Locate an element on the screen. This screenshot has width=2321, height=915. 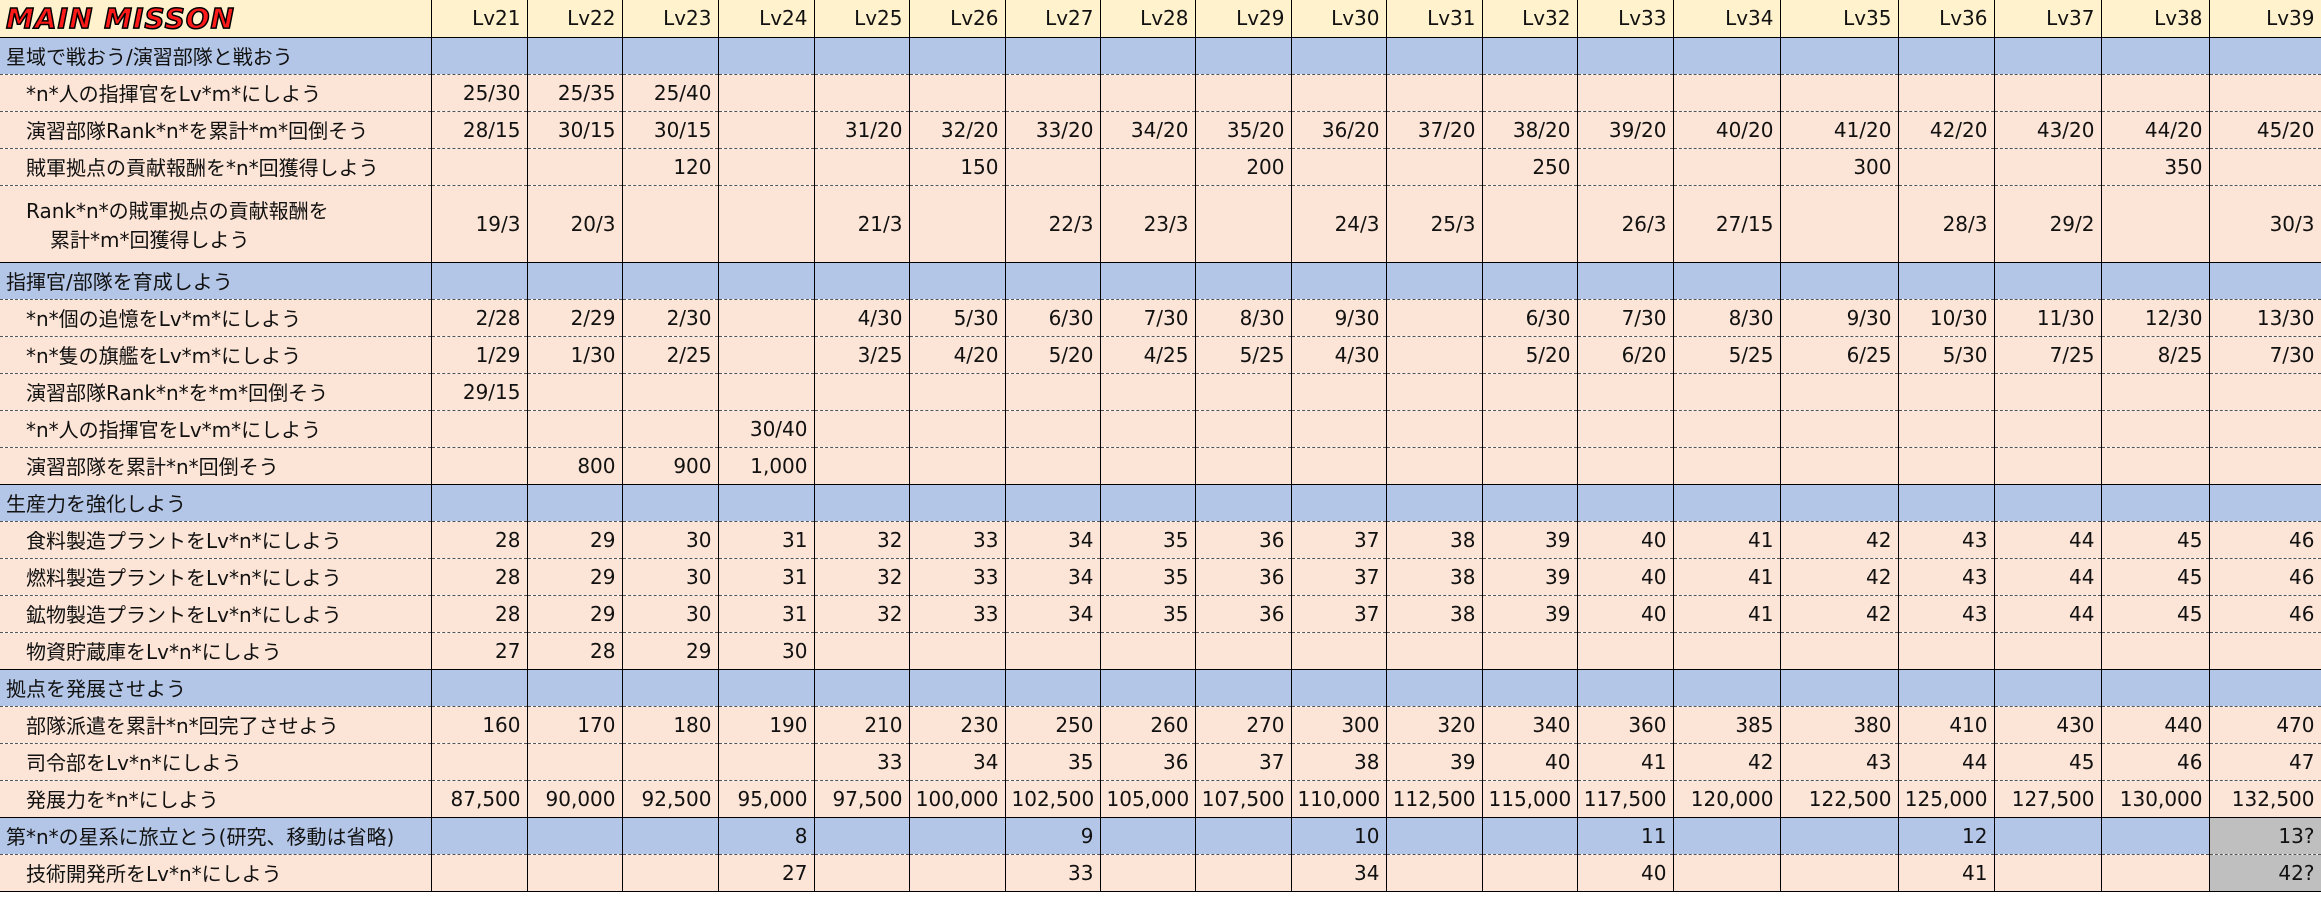
mission-label: 演習部隊を累計*n*回倒そう is located at coordinates (216, 466).